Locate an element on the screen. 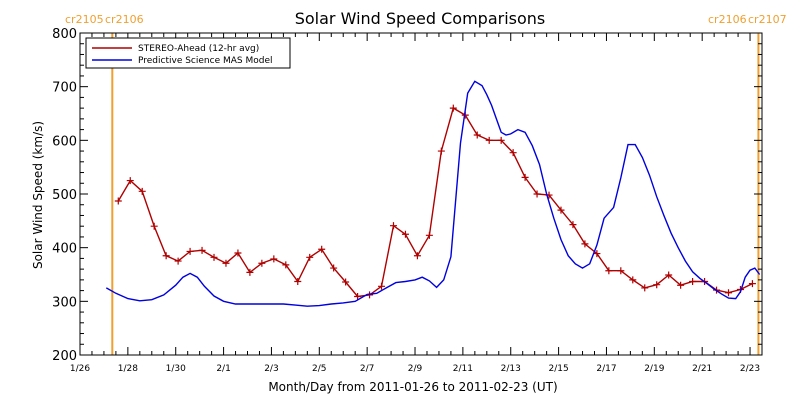  chart-title: Solar Wind Speed Comparisons is located at coordinates (420, 18).